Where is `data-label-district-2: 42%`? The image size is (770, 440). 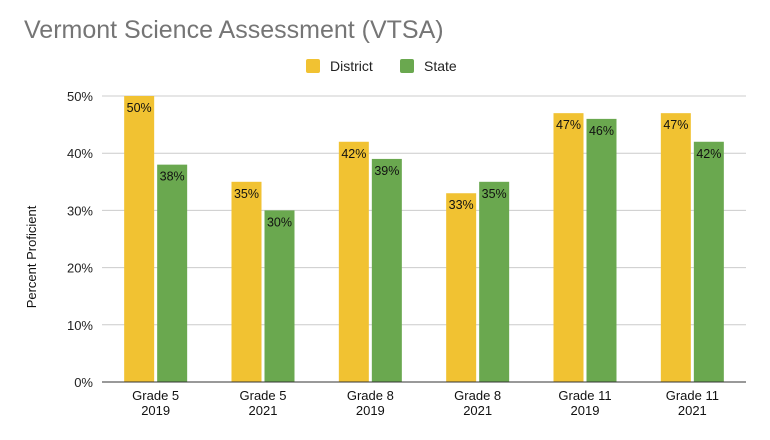
data-label-district-2: 42% is located at coordinates (353, 154).